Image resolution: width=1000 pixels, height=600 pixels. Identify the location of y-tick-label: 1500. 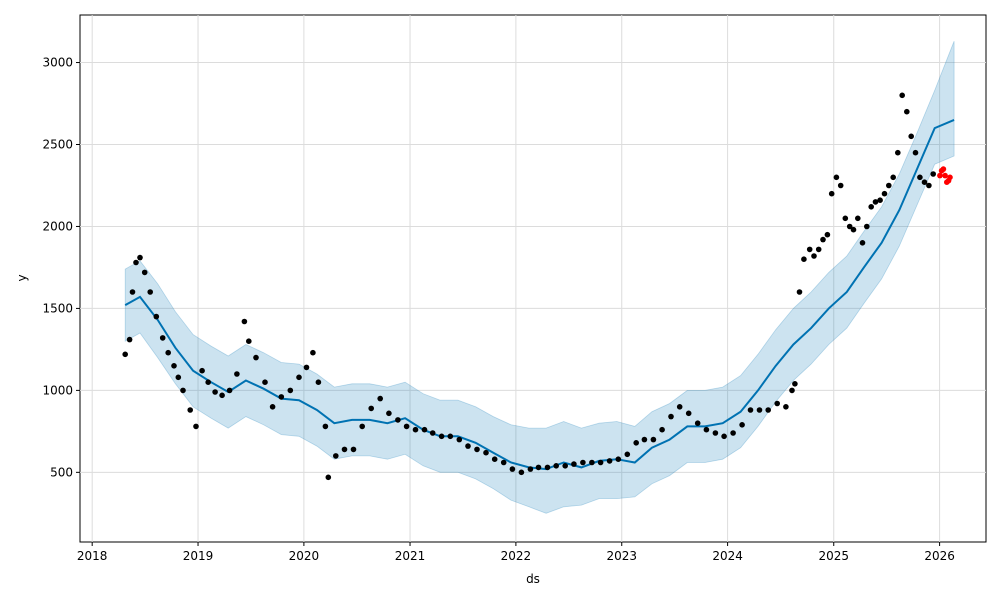
(57, 308).